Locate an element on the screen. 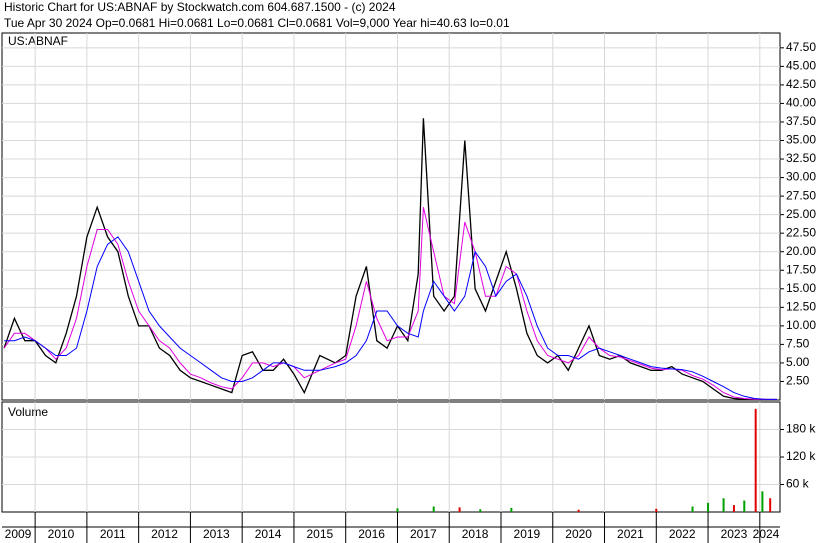 This screenshot has height=543, width=830. y-tick-label: 20.00 is located at coordinates (801, 251).